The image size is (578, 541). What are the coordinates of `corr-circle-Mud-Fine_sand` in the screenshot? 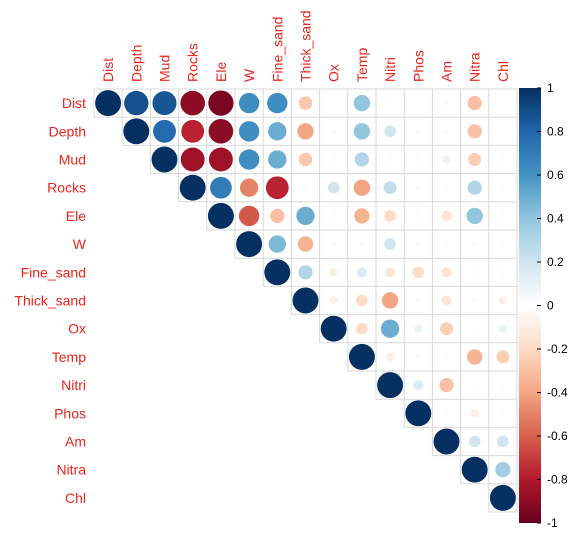 It's located at (277, 159).